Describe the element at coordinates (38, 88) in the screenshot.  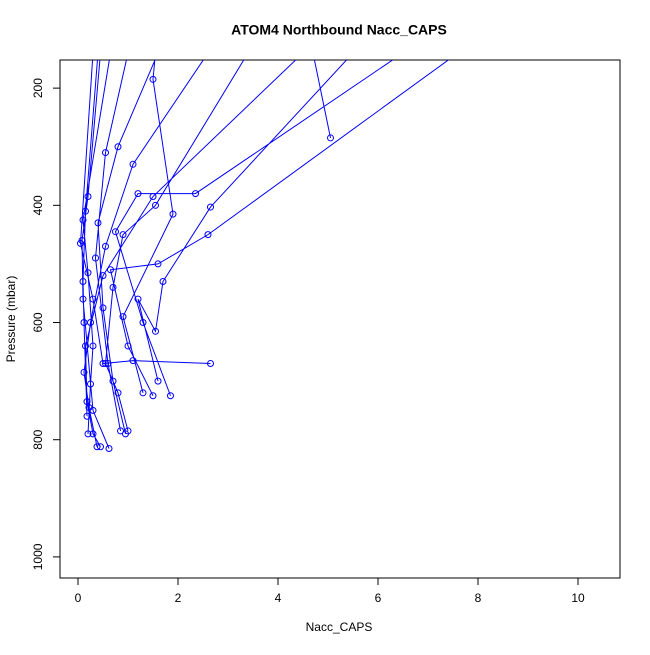
I see `y-tick-label: 200` at that location.